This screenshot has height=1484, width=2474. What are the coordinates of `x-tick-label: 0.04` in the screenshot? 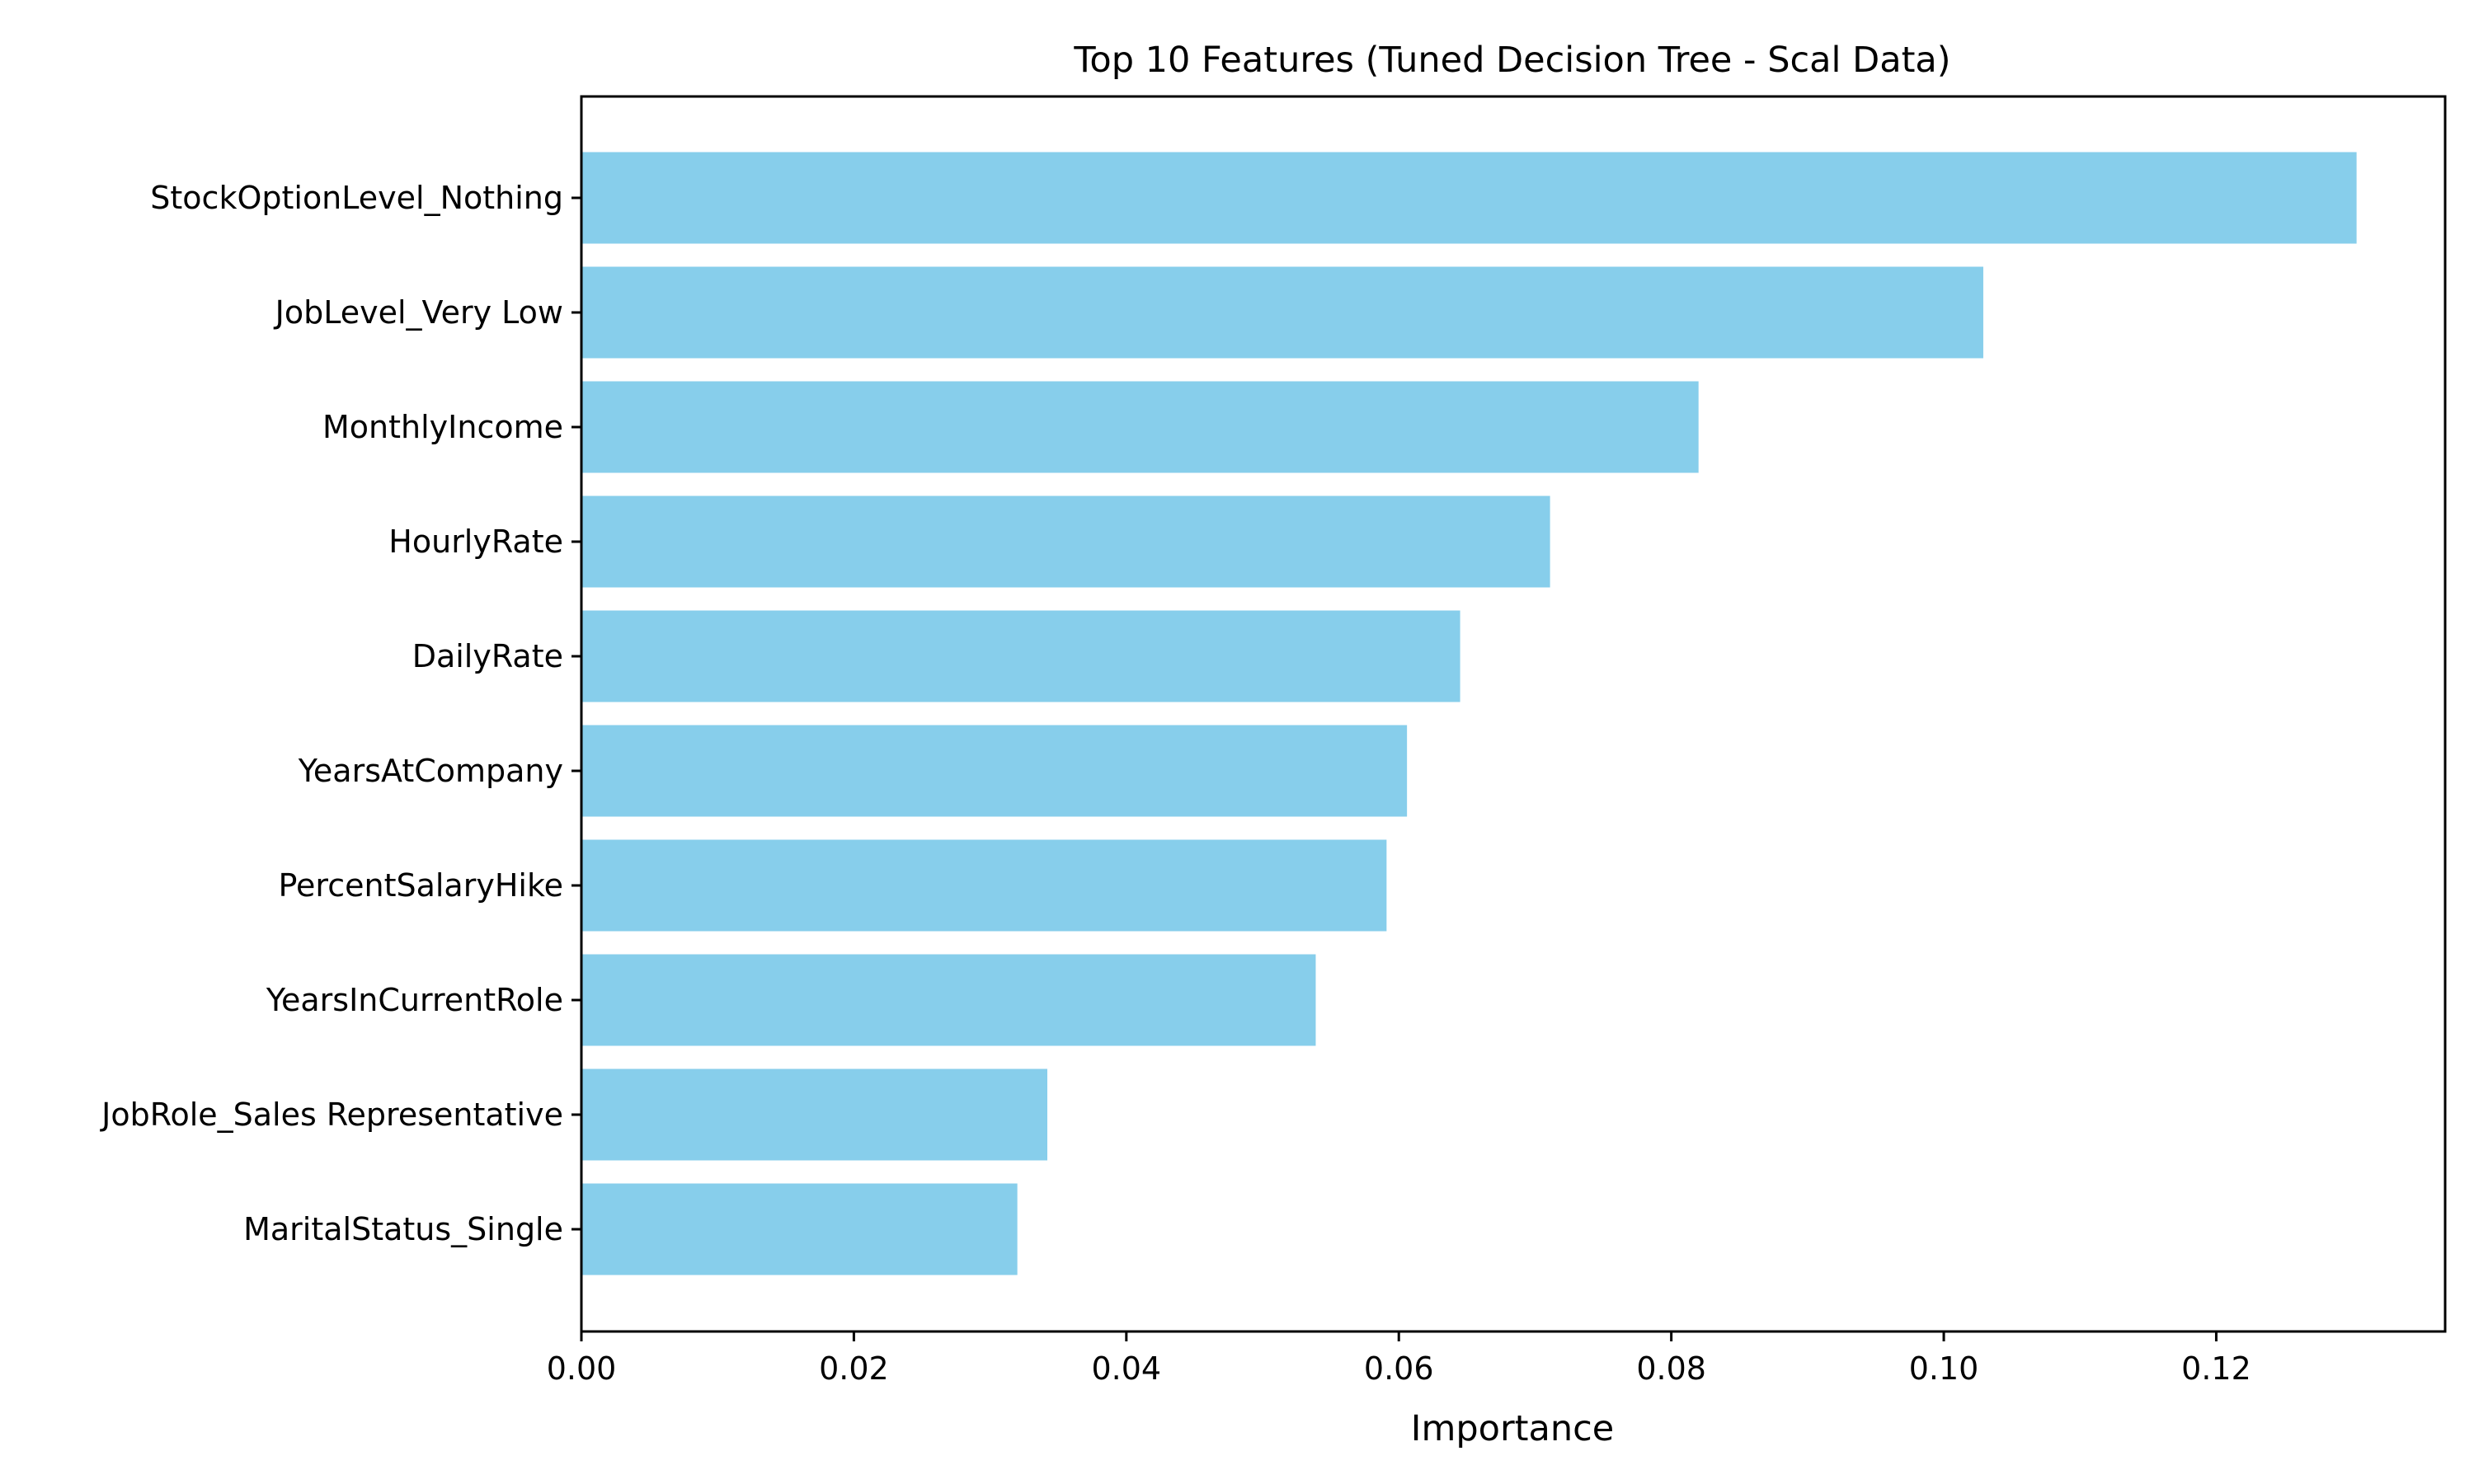 It's located at (1127, 1368).